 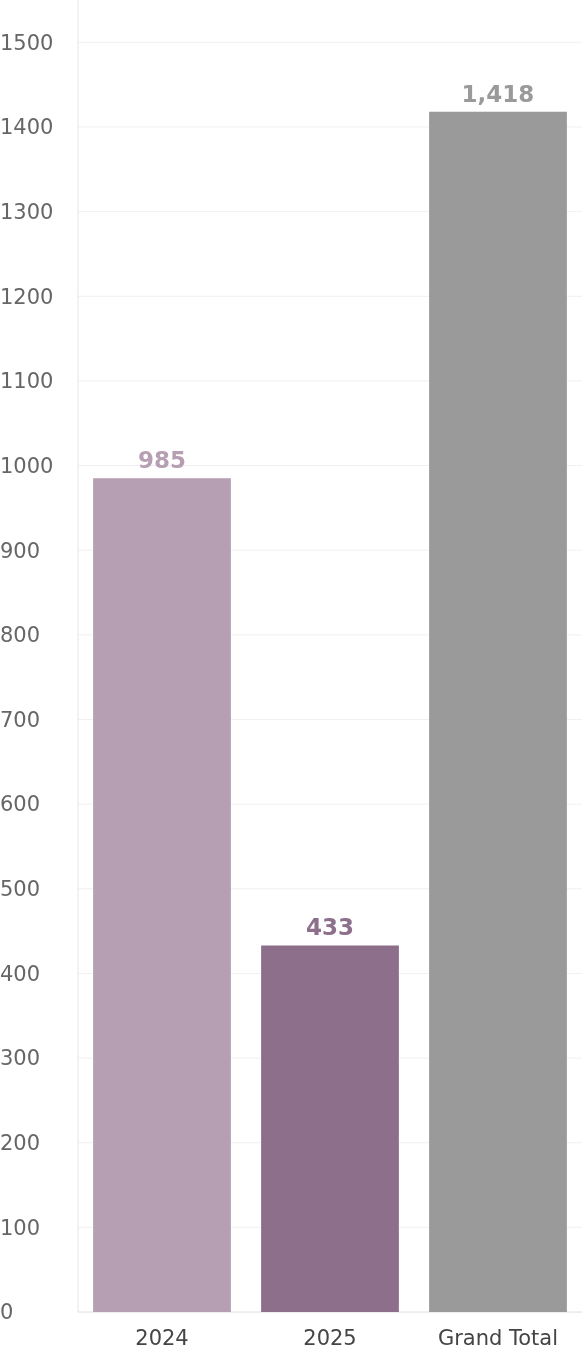 I want to click on y-tick-label: 1100, so click(x=27, y=381).